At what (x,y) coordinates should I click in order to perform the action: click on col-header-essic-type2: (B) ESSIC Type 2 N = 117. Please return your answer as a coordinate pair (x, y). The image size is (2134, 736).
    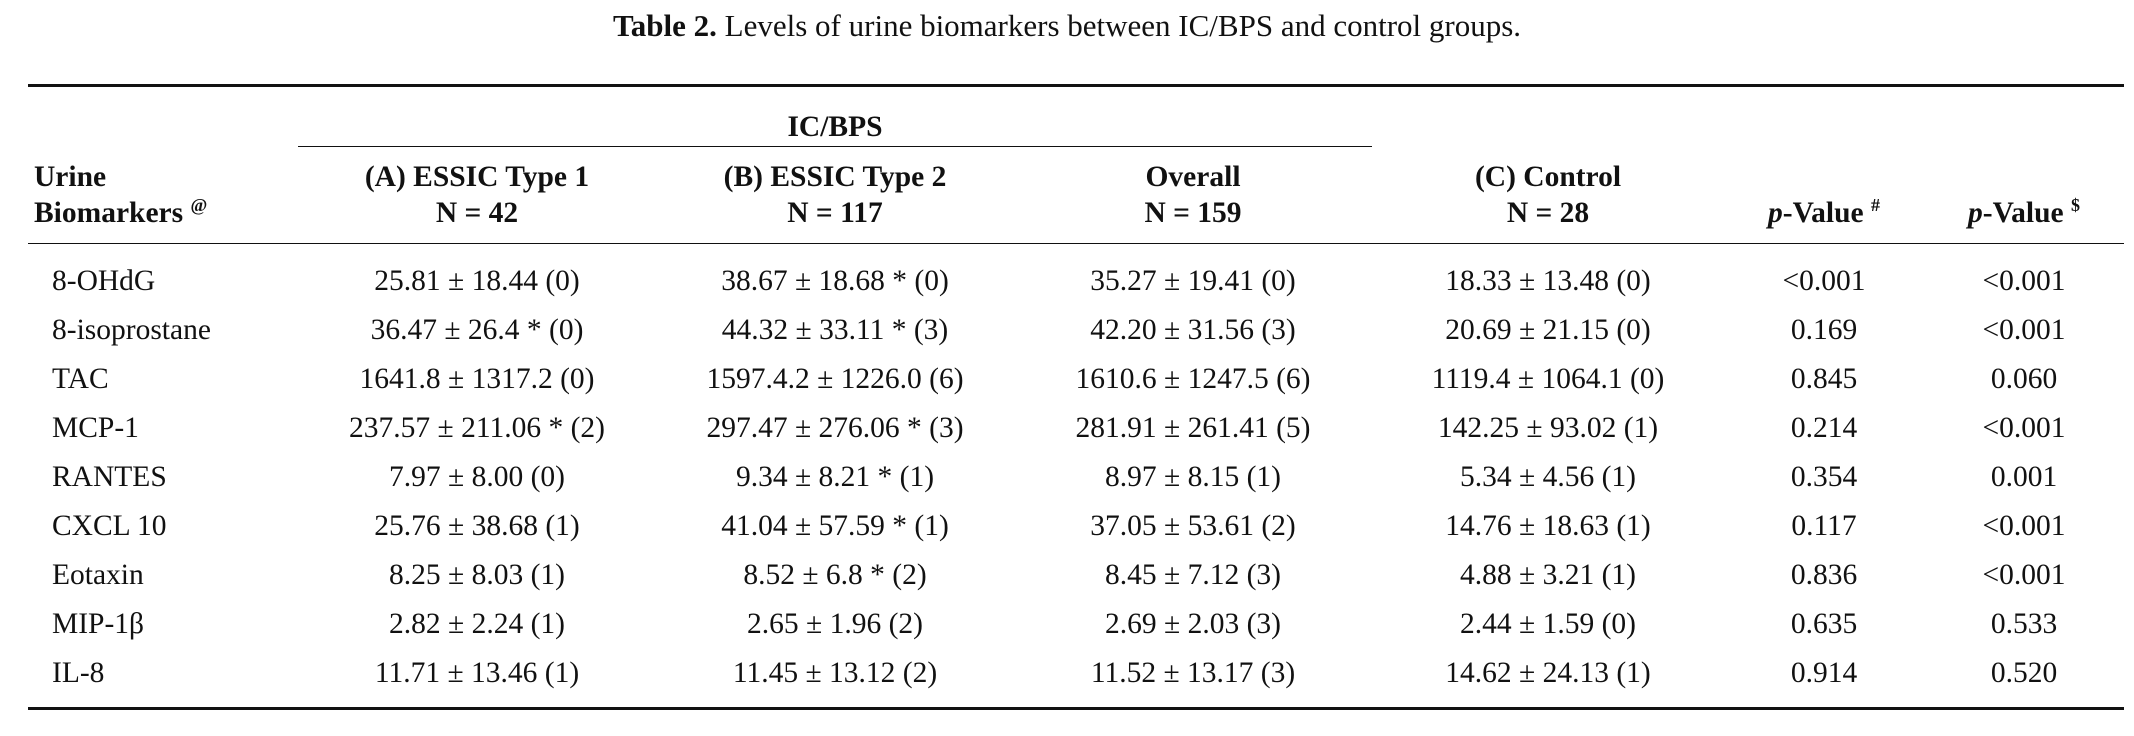
    Looking at the image, I should click on (835, 195).